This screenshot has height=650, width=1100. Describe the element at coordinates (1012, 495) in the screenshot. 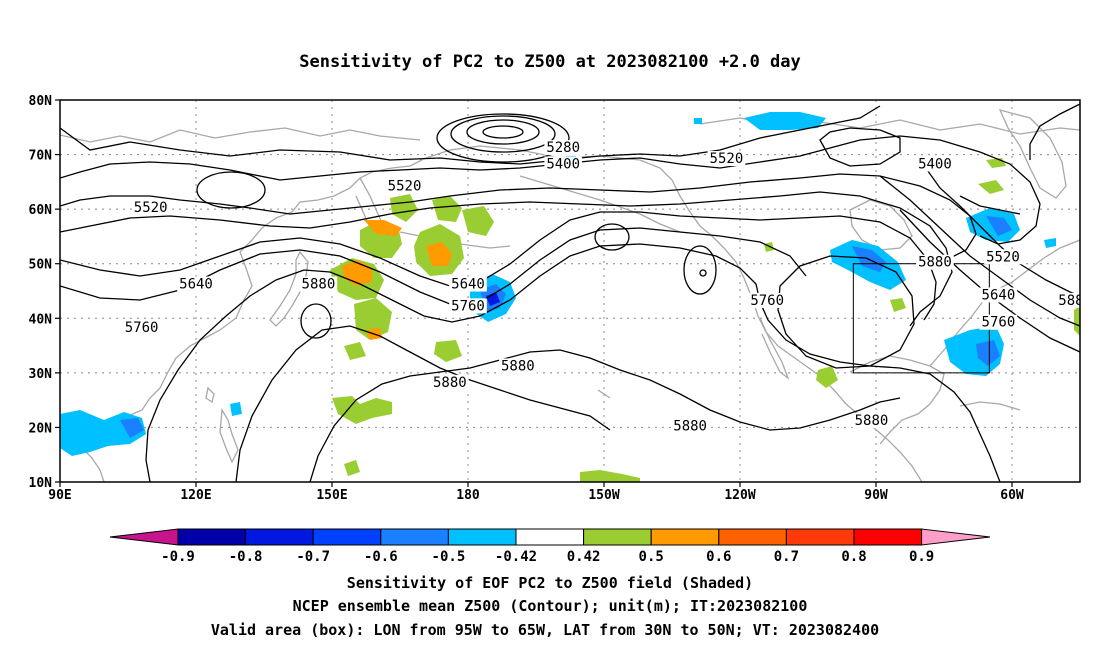

I see `lon-tick-label: 60W` at that location.